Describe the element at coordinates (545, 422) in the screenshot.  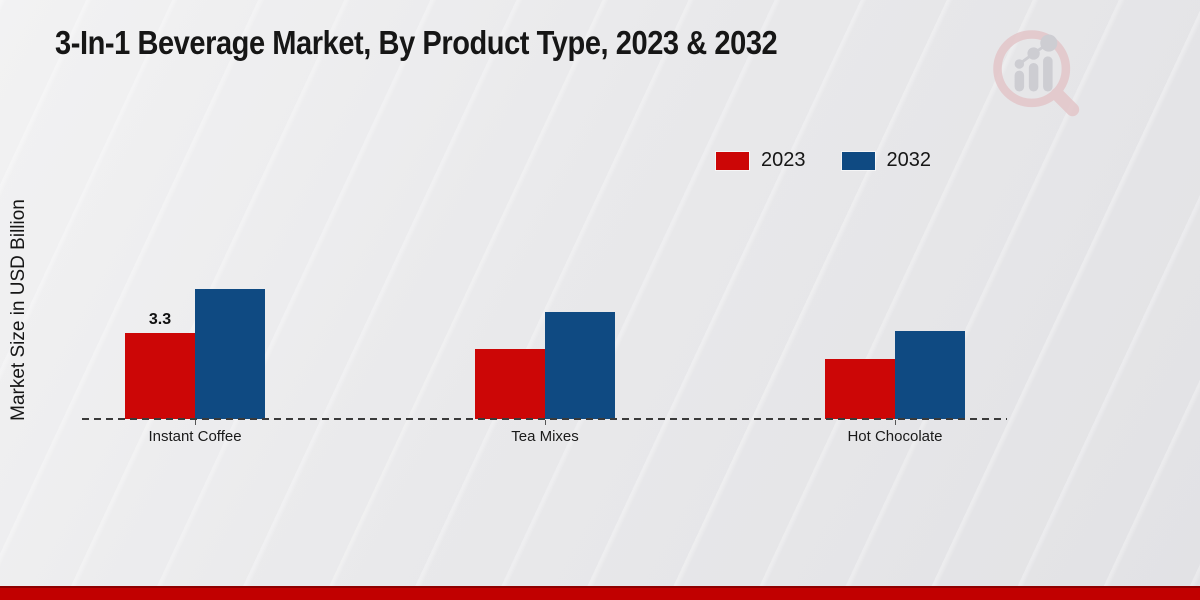
I see `x-tick-tea-mixes` at that location.